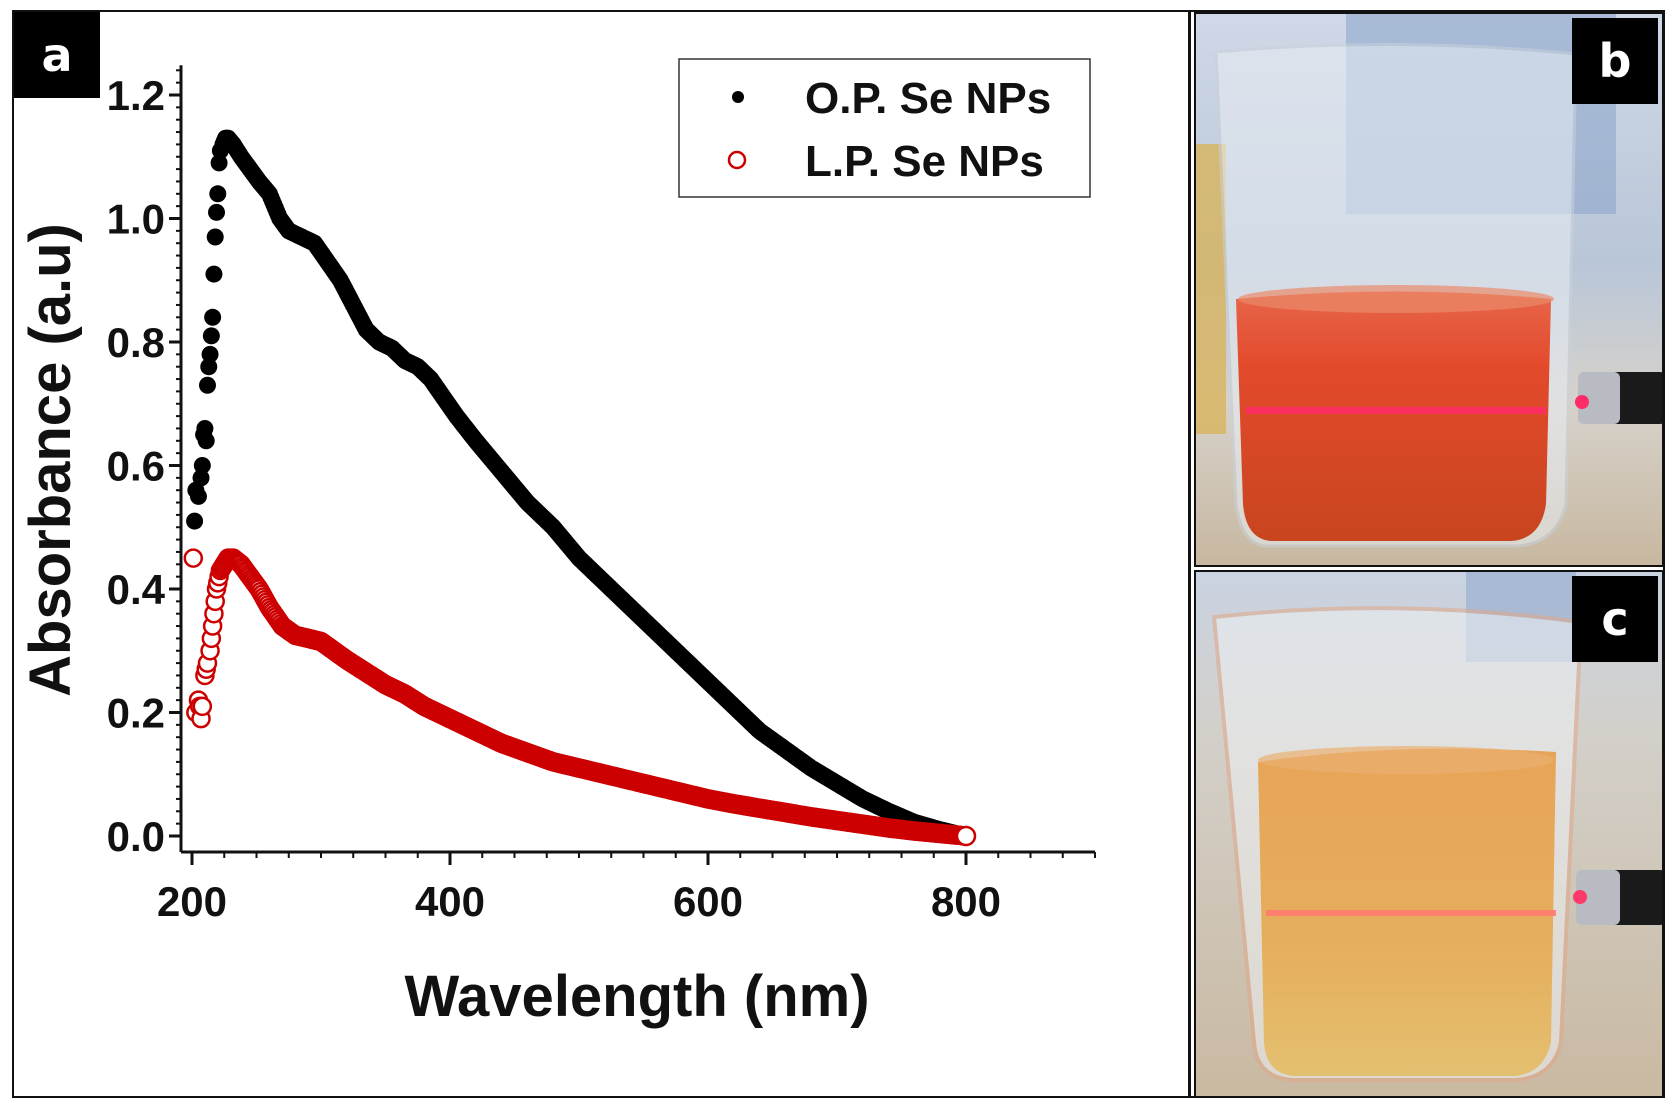 The image size is (1674, 1107). I want to click on panel-label-b: b, so click(1615, 61).